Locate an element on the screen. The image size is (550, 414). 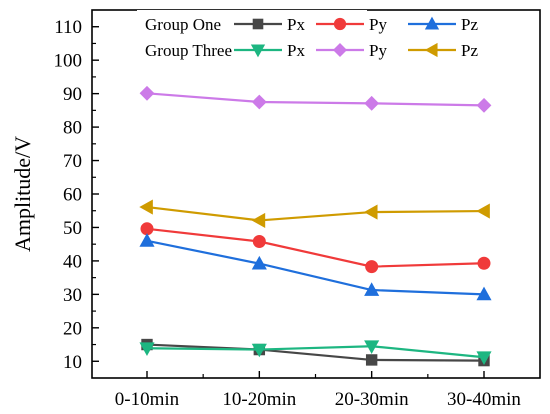
y-tick-label: 70 is located at coordinates (72, 161).